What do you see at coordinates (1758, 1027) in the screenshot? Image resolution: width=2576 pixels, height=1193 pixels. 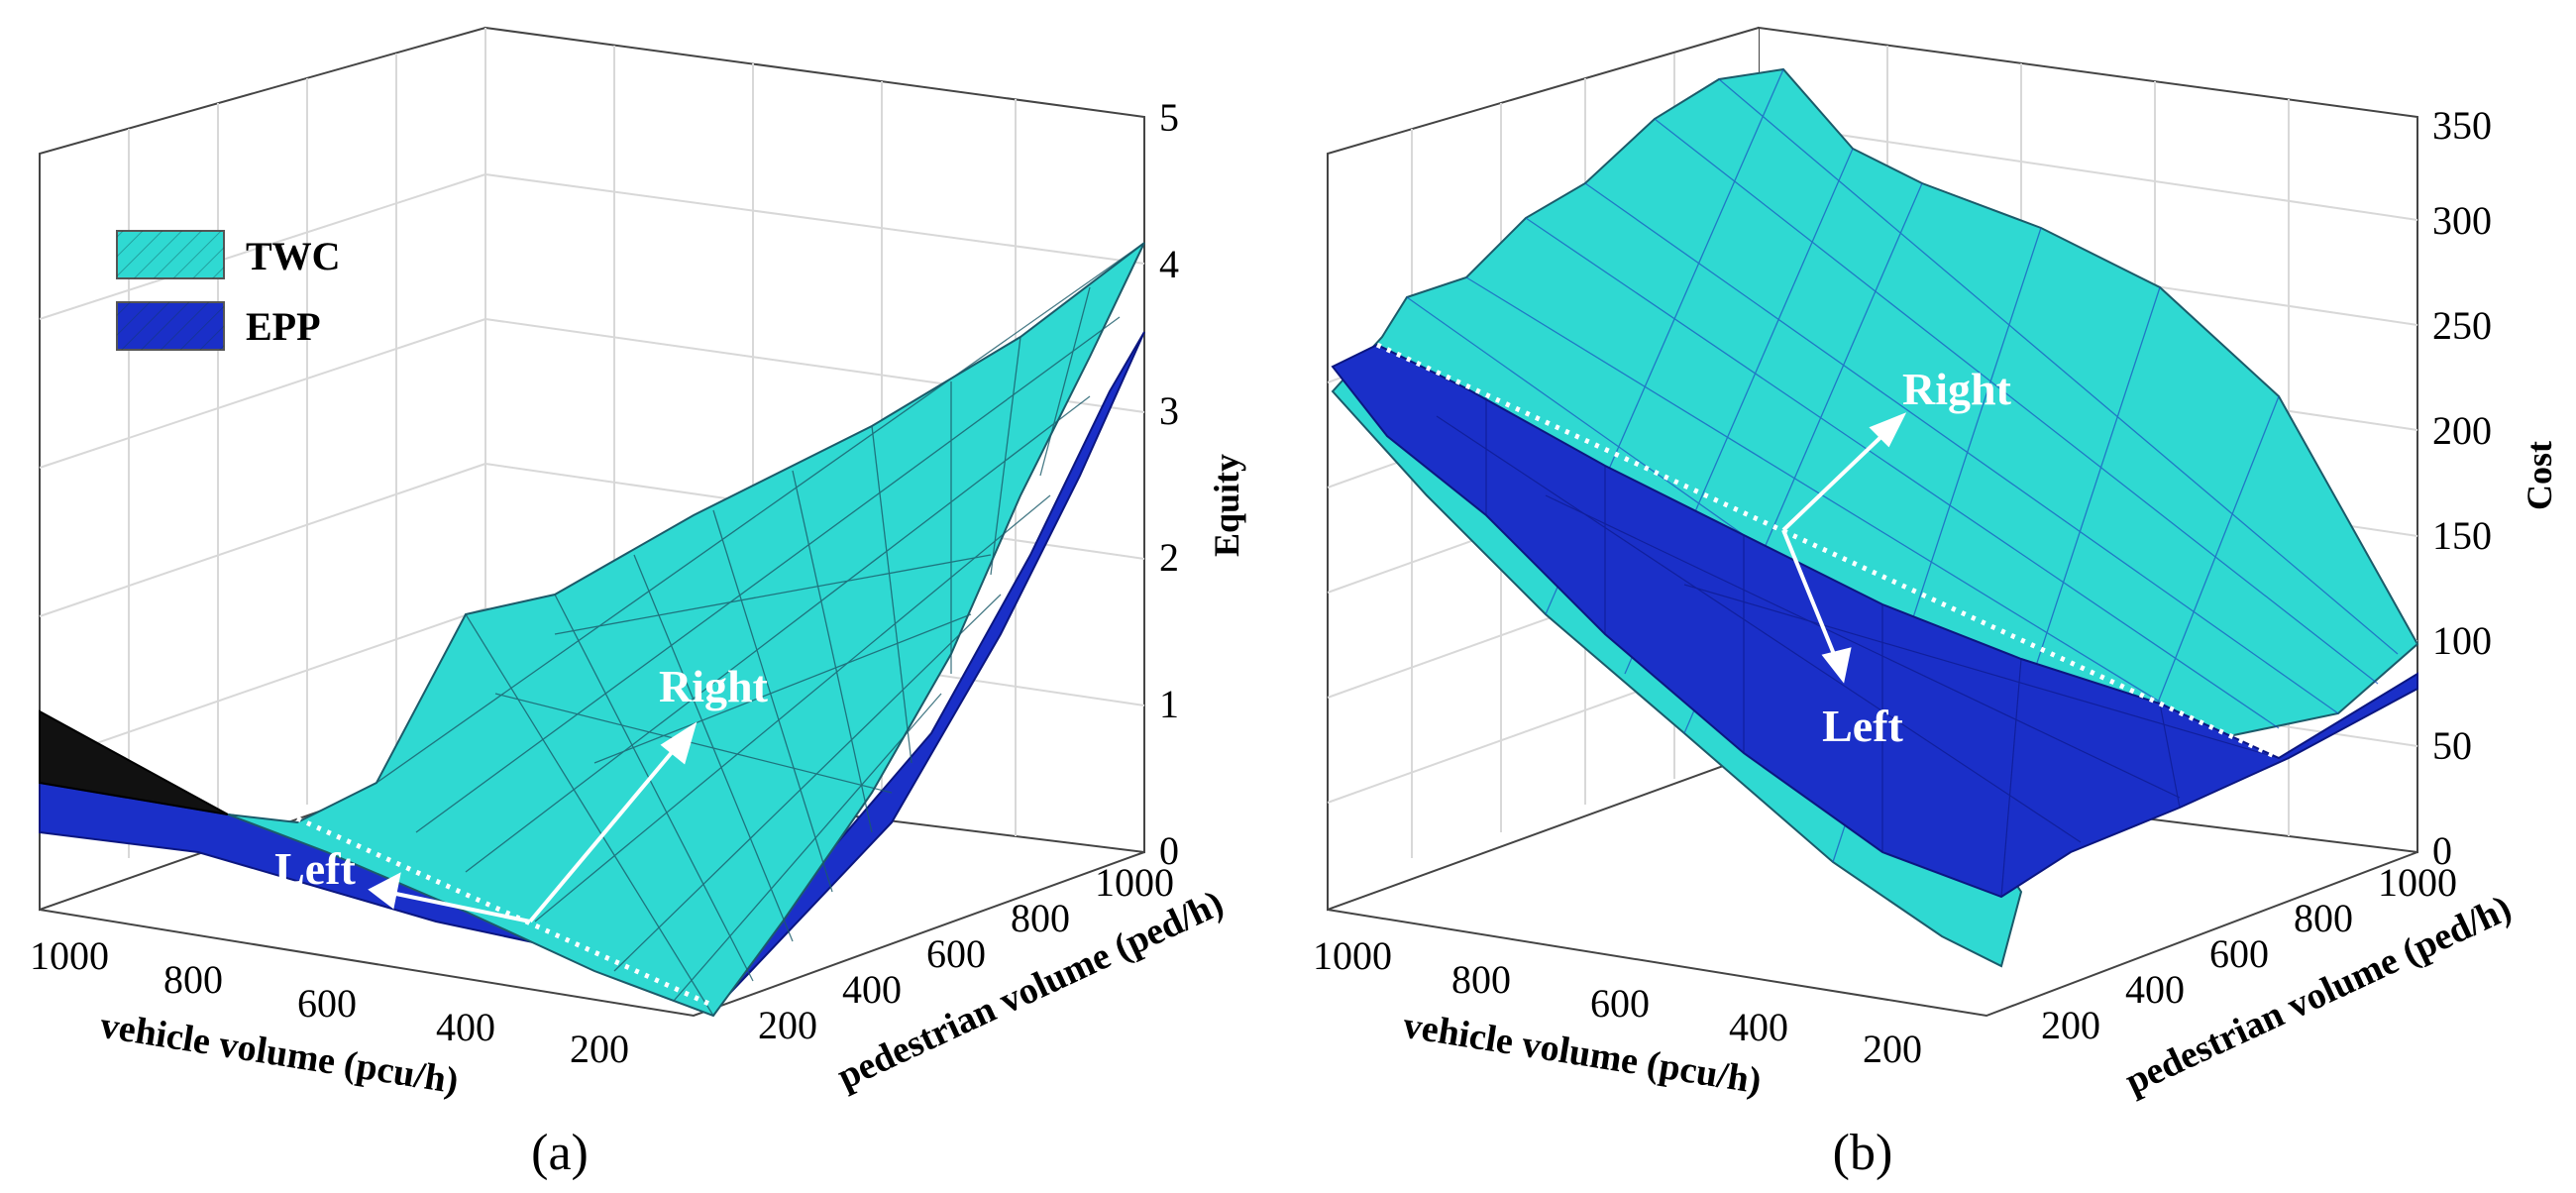 I see `x-tick-b-3: 400` at bounding box center [1758, 1027].